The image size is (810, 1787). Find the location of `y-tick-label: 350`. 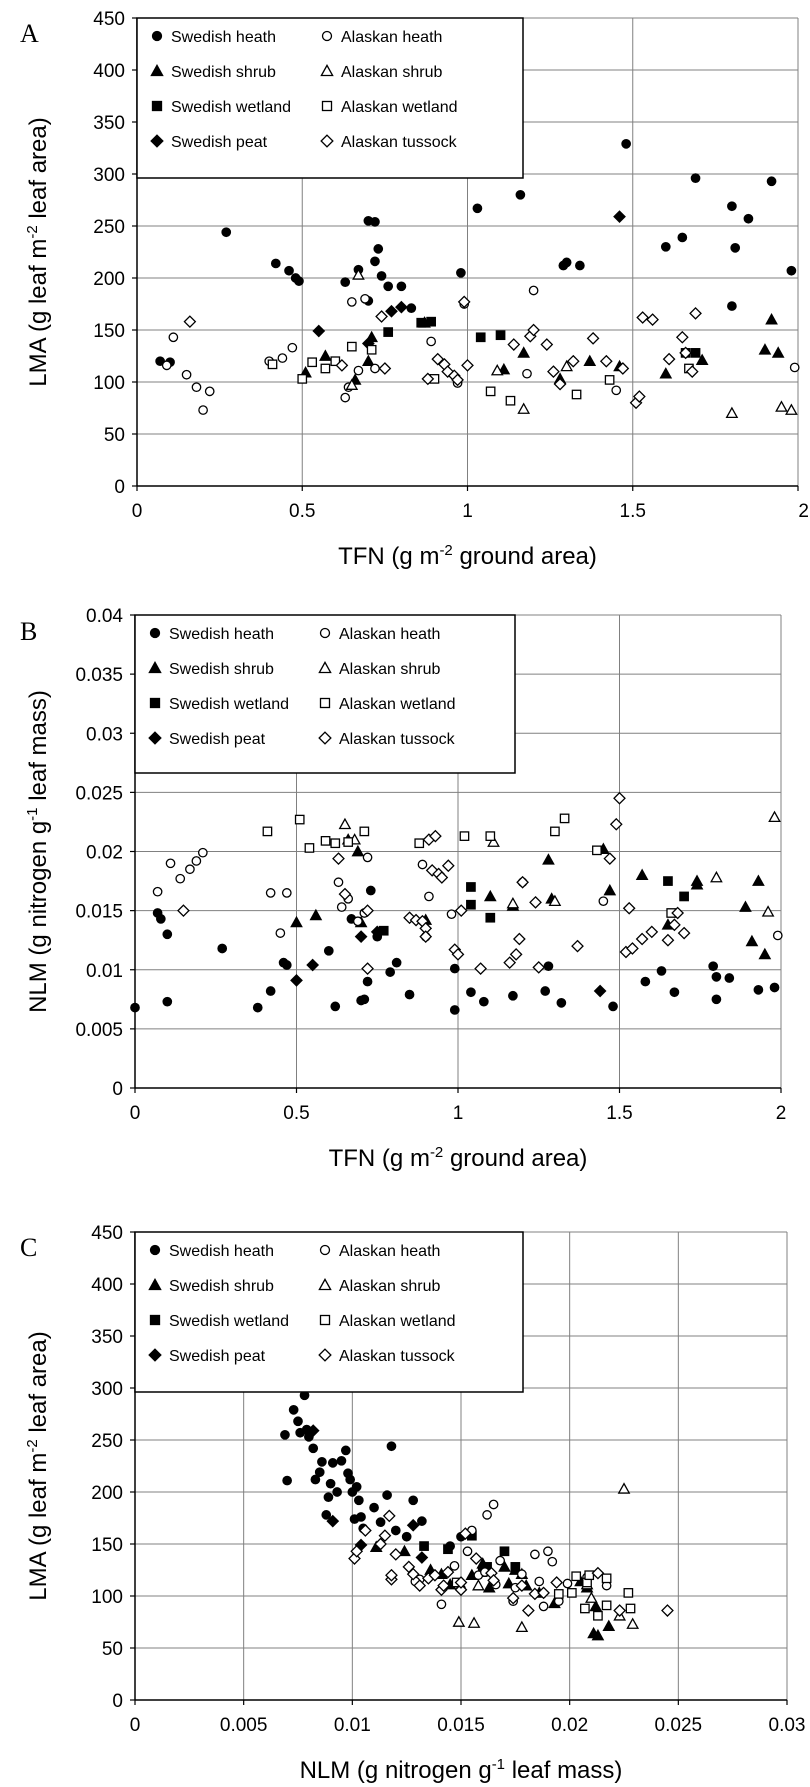

y-tick-label: 350 is located at coordinates (109, 123).